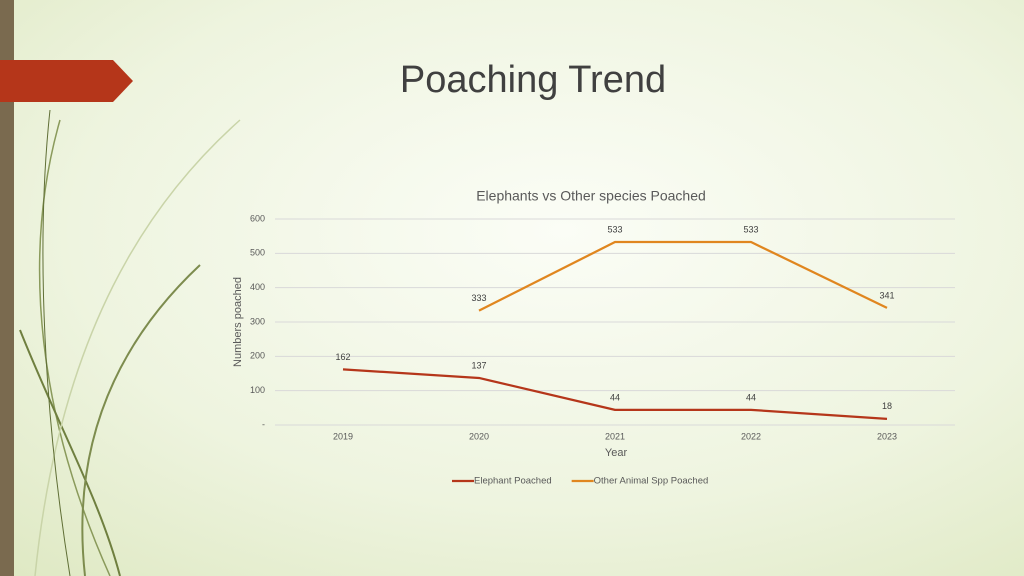  Describe the element at coordinates (343, 436) in the screenshot. I see `x-tick-label: 2019` at that location.